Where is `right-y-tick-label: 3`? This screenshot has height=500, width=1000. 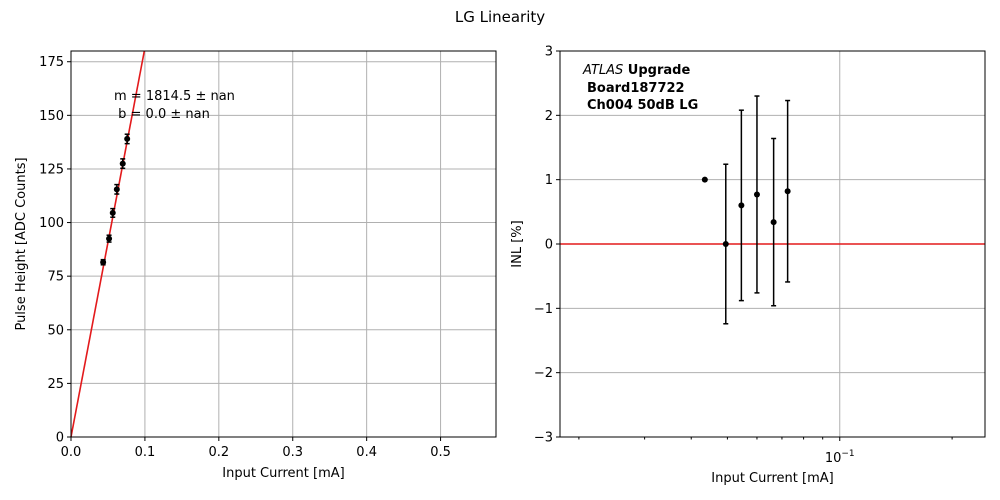 right-y-tick-label: 3 is located at coordinates (549, 52).